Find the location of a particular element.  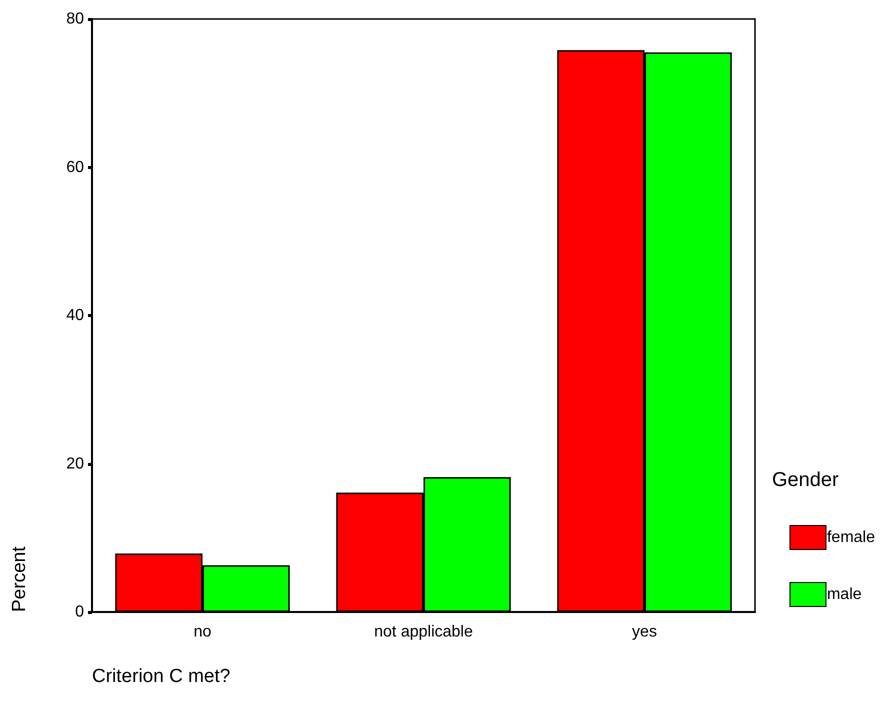

y-axis-title: Percent is located at coordinates (19, 579).